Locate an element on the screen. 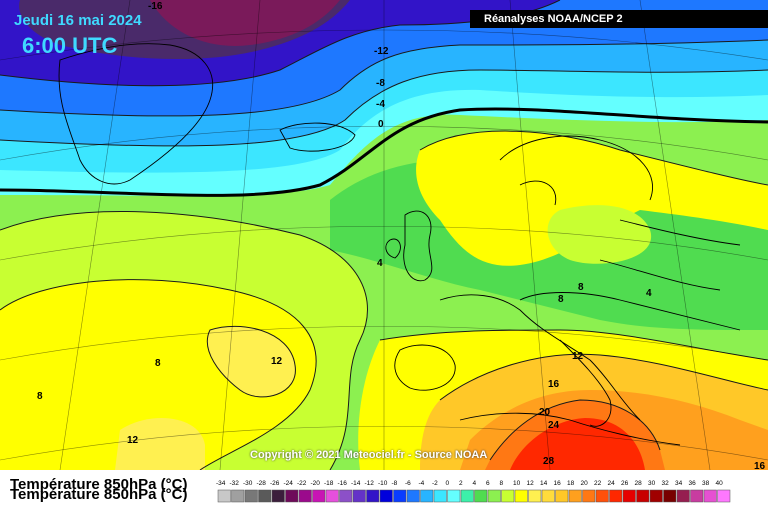  legend-tick-label: 36 is located at coordinates (693, 483).